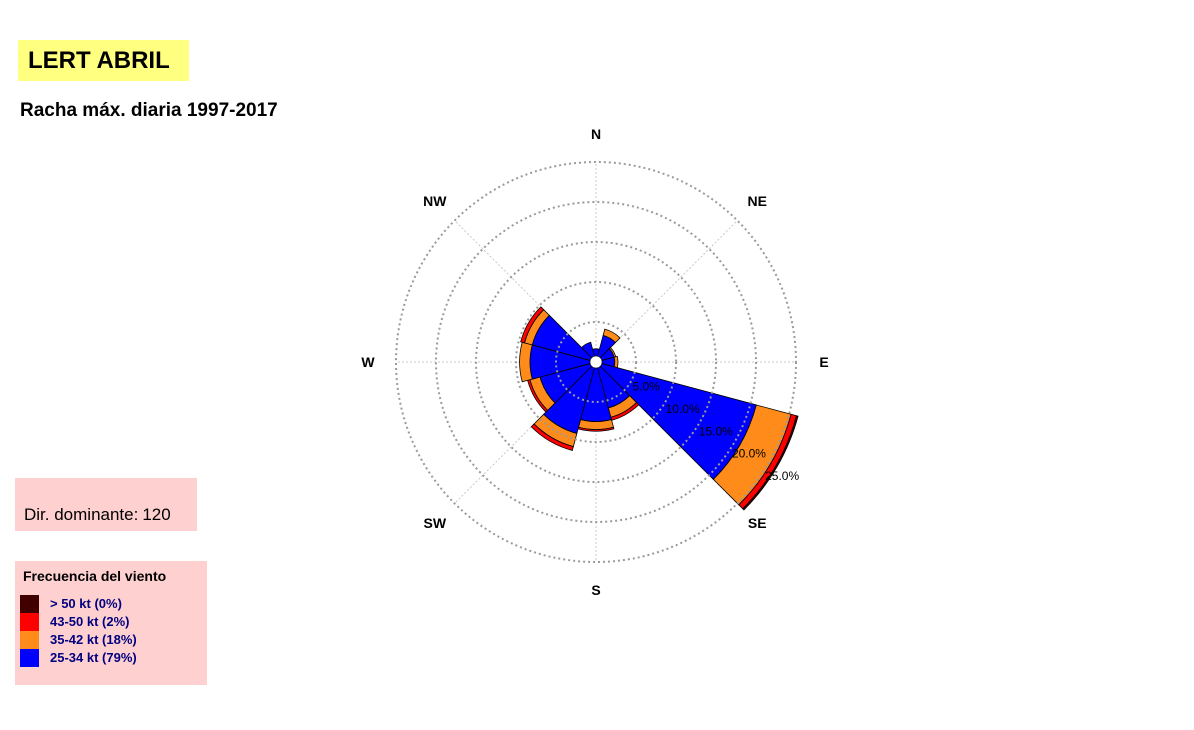 This screenshot has height=730, width=1194. I want to click on direction-label: E, so click(823, 362).